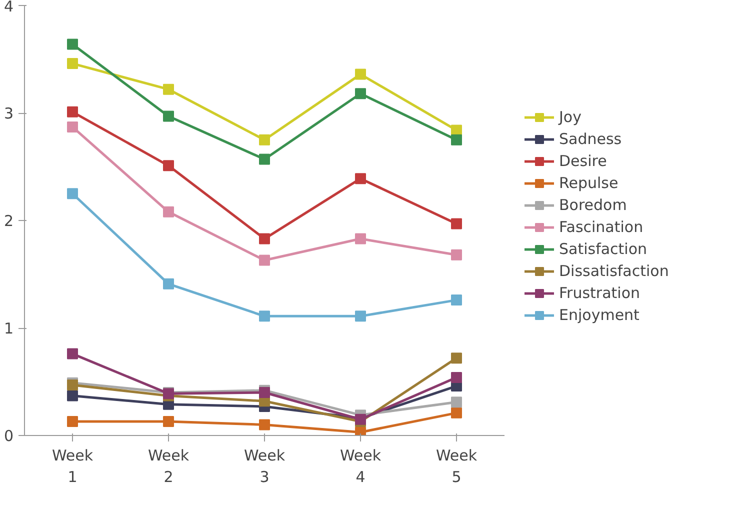 This screenshot has height=519, width=733. I want to click on legend-label: Frustration, so click(599, 293).